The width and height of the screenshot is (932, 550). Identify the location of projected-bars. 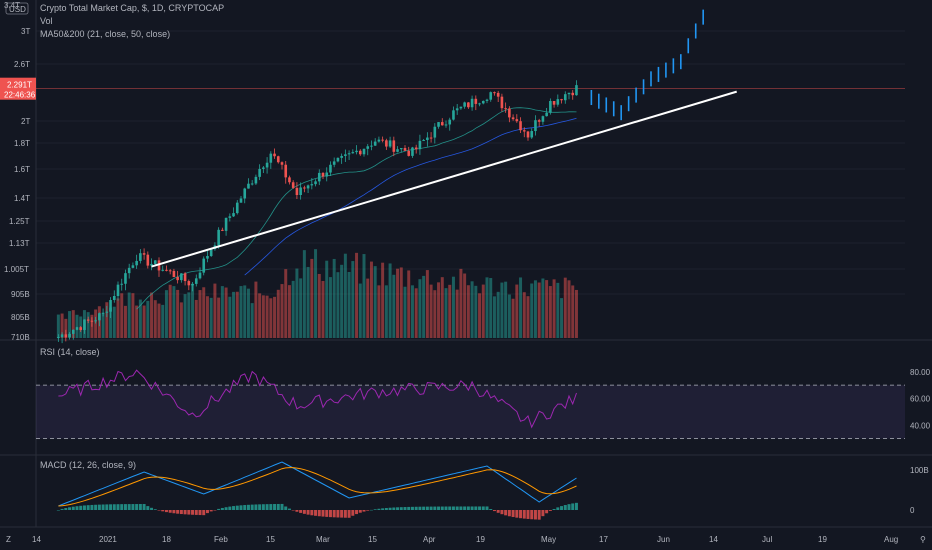
(647, 65).